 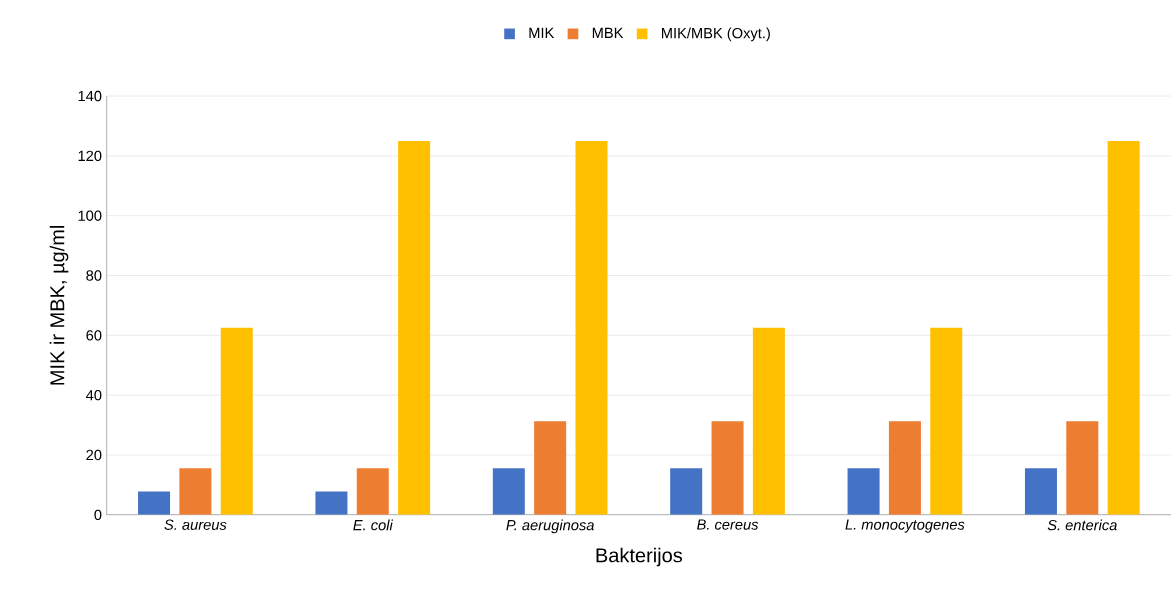 What do you see at coordinates (90, 216) in the screenshot?
I see `y-tick-label: 100` at bounding box center [90, 216].